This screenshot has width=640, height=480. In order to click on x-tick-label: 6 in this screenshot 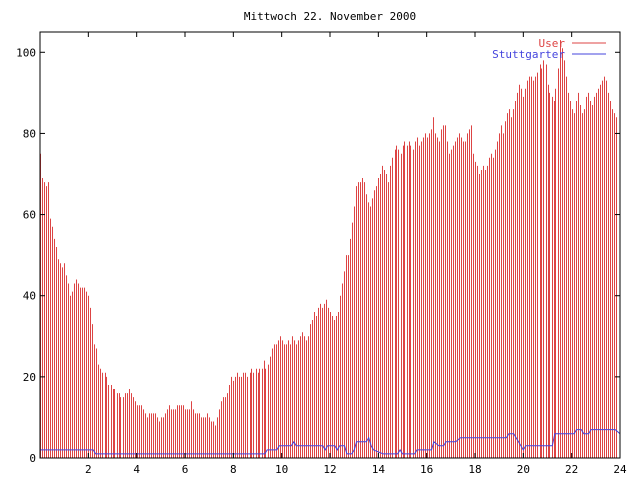, I will do `click(185, 469)`.